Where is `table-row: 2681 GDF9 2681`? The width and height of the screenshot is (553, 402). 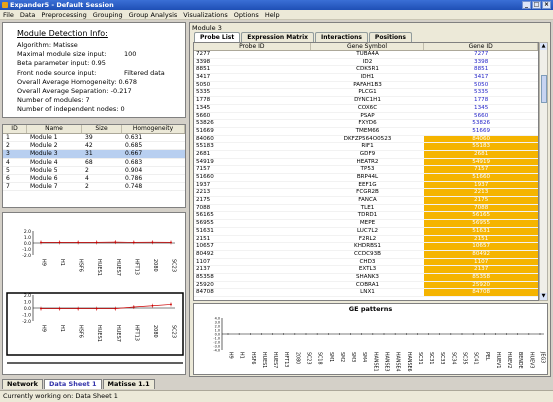 table-row: 2681 GDF9 2681 is located at coordinates (366, 154).